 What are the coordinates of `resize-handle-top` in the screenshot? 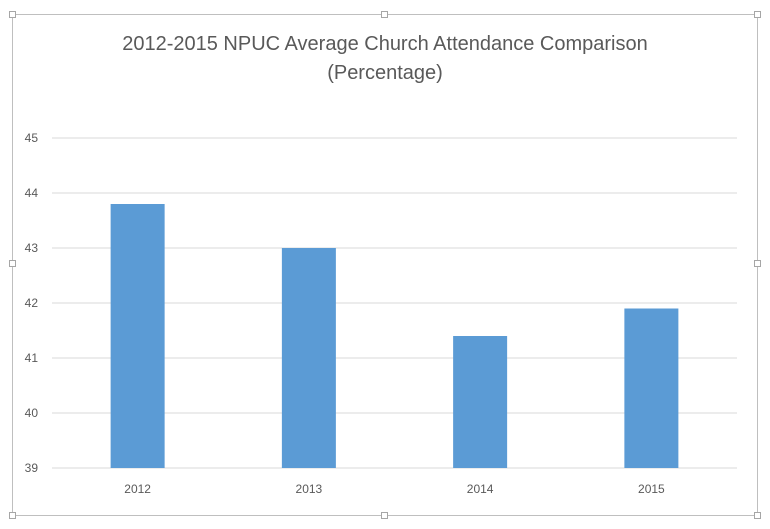 It's located at (384, 14).